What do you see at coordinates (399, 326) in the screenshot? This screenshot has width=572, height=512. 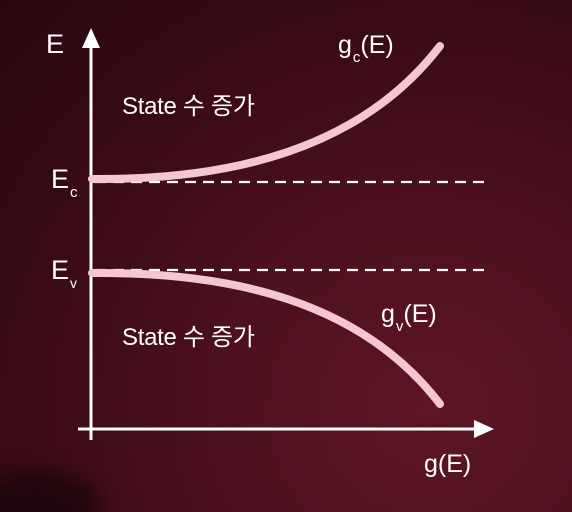 I see `valence-dos-subscript: v` at bounding box center [399, 326].